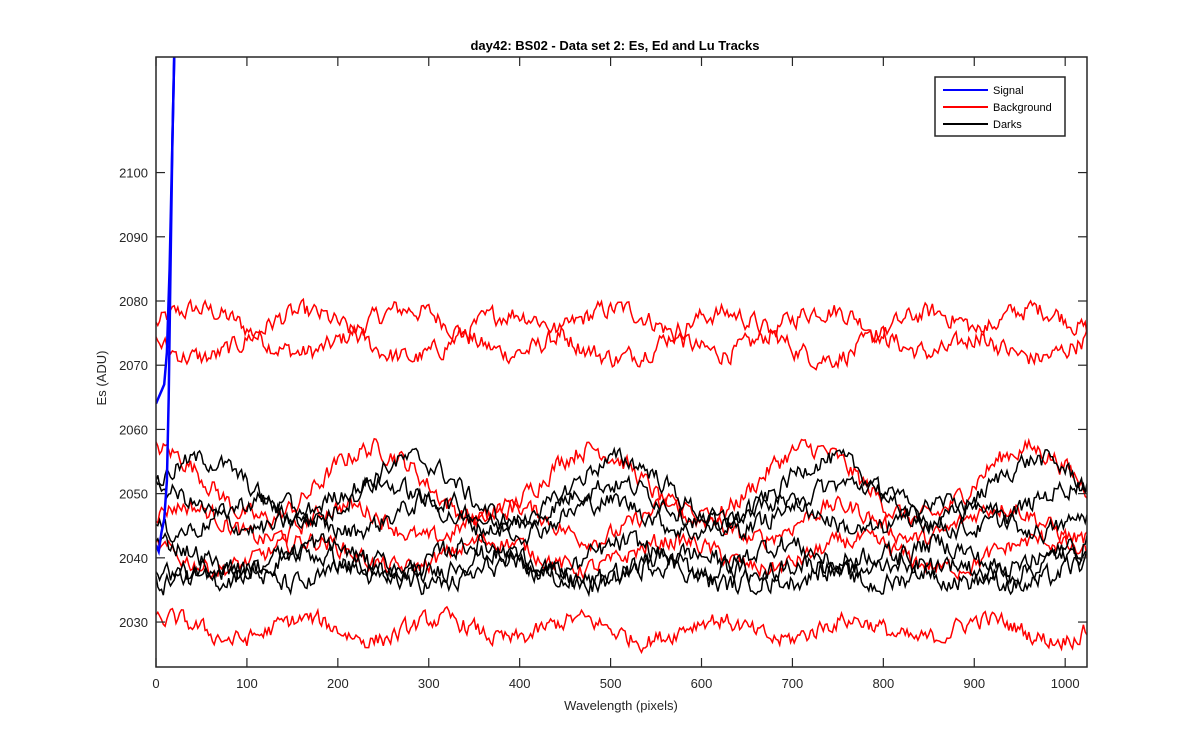 This screenshot has width=1200, height=750. Describe the element at coordinates (133, 429) in the screenshot. I see `y-tick-label: 2060` at that location.